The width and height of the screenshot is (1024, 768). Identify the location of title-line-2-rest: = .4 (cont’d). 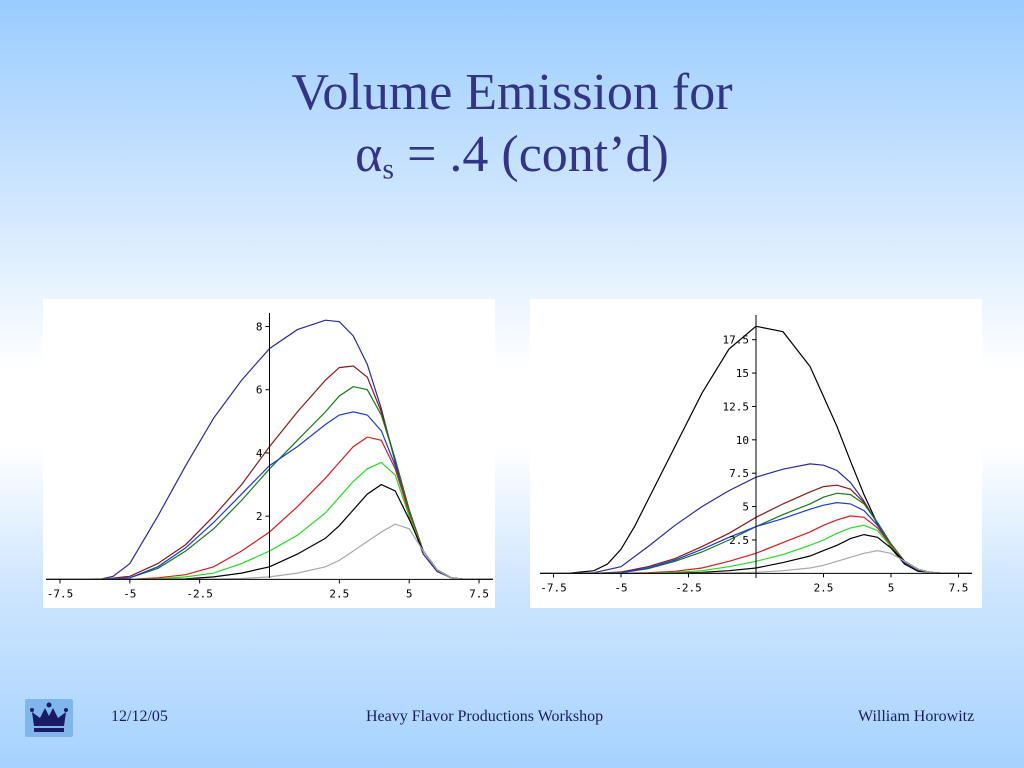
(531, 154).